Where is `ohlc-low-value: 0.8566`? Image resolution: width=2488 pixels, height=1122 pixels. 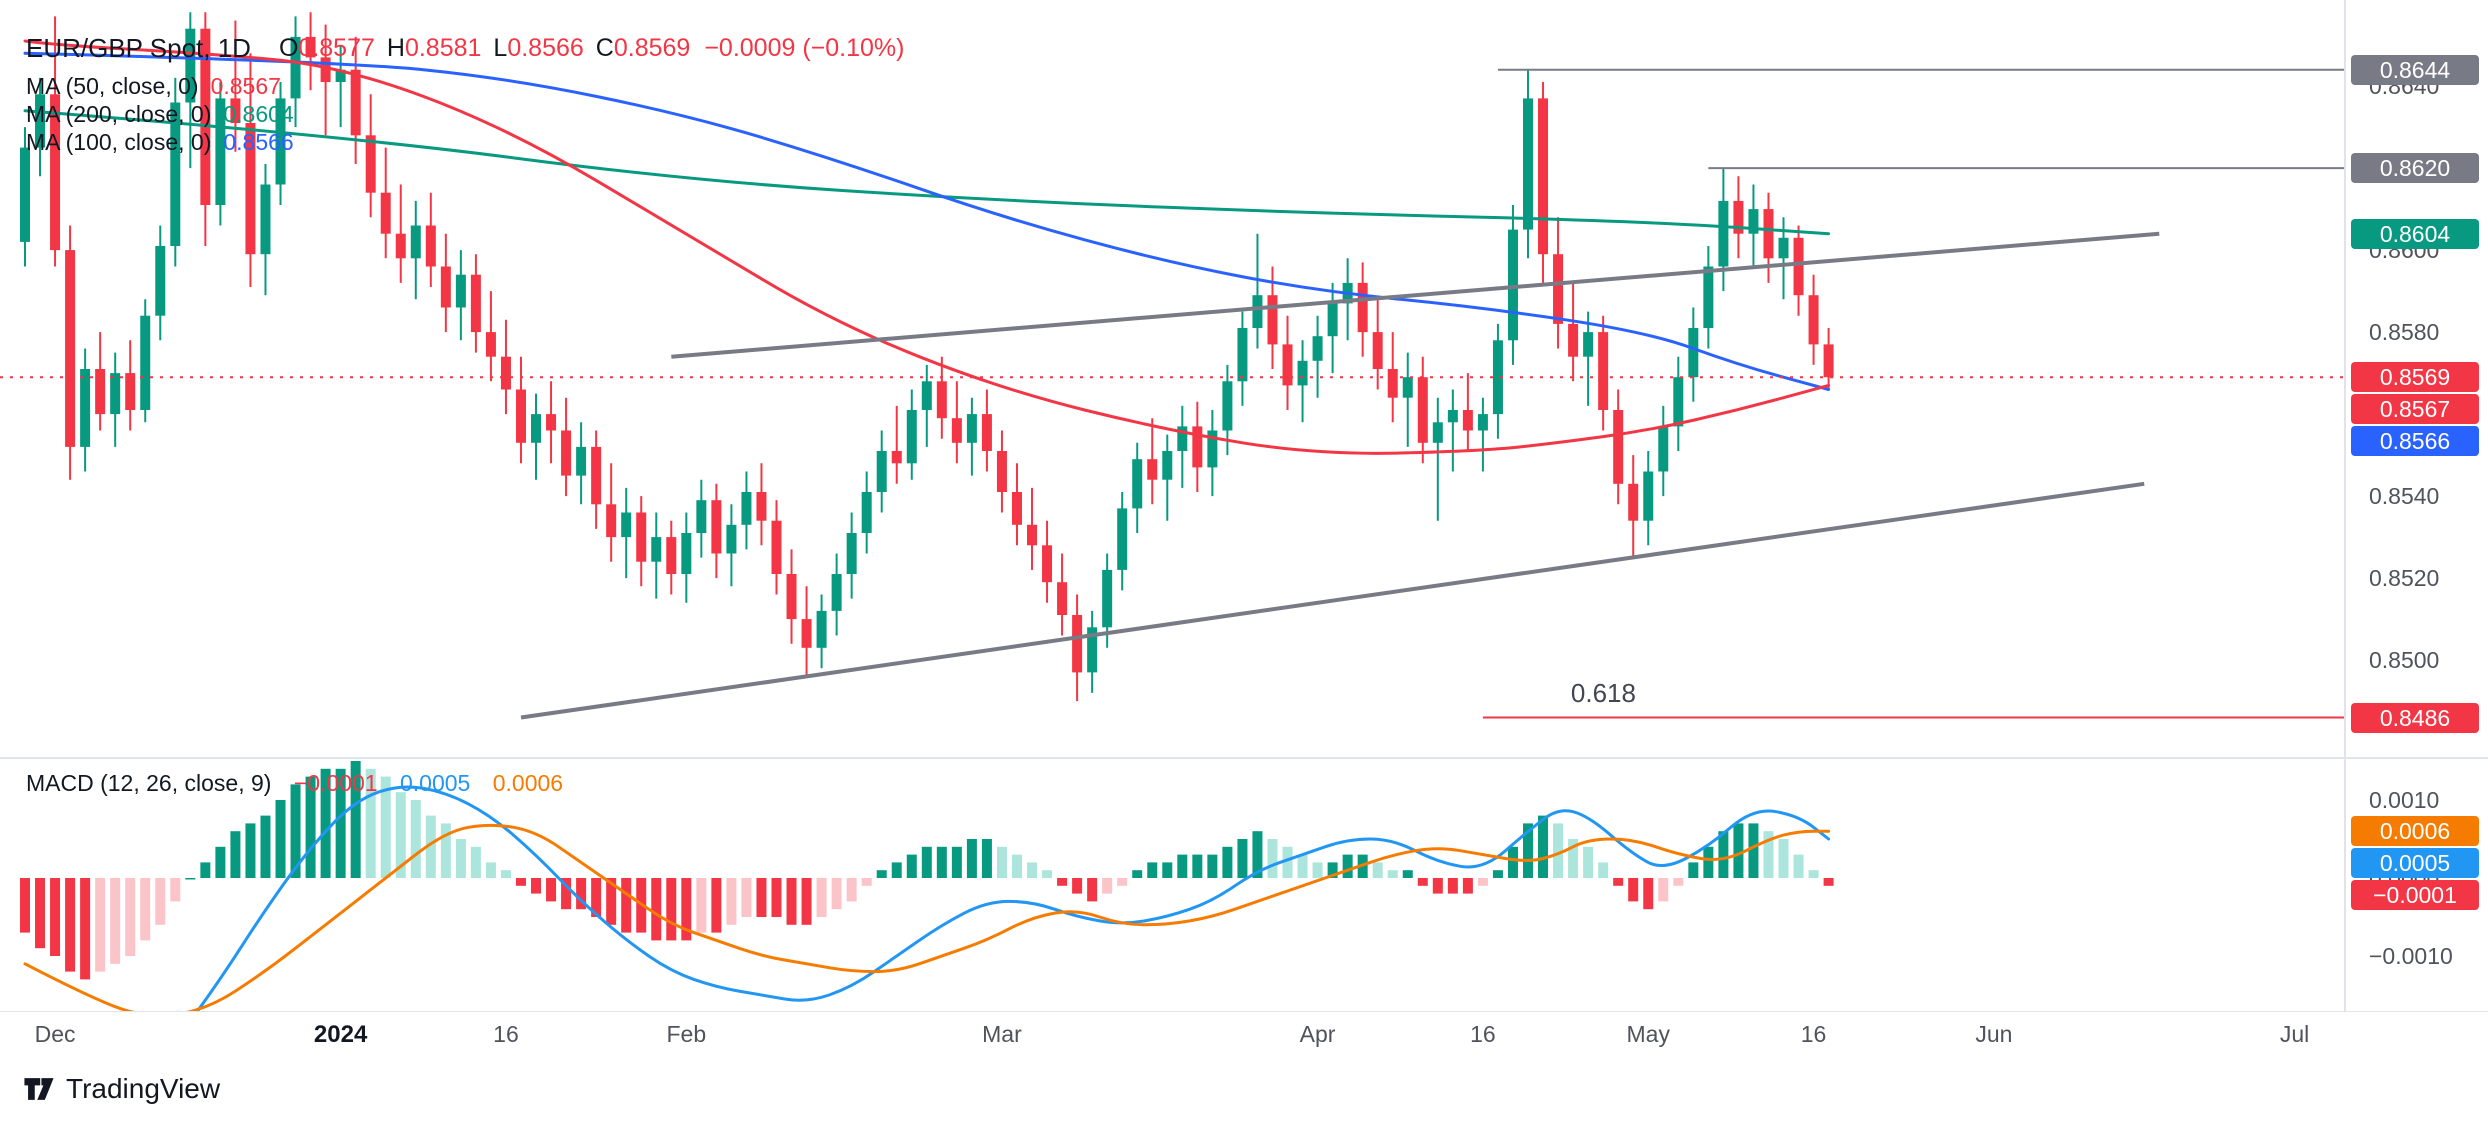
ohlc-low-value: 0.8566 is located at coordinates (545, 47).